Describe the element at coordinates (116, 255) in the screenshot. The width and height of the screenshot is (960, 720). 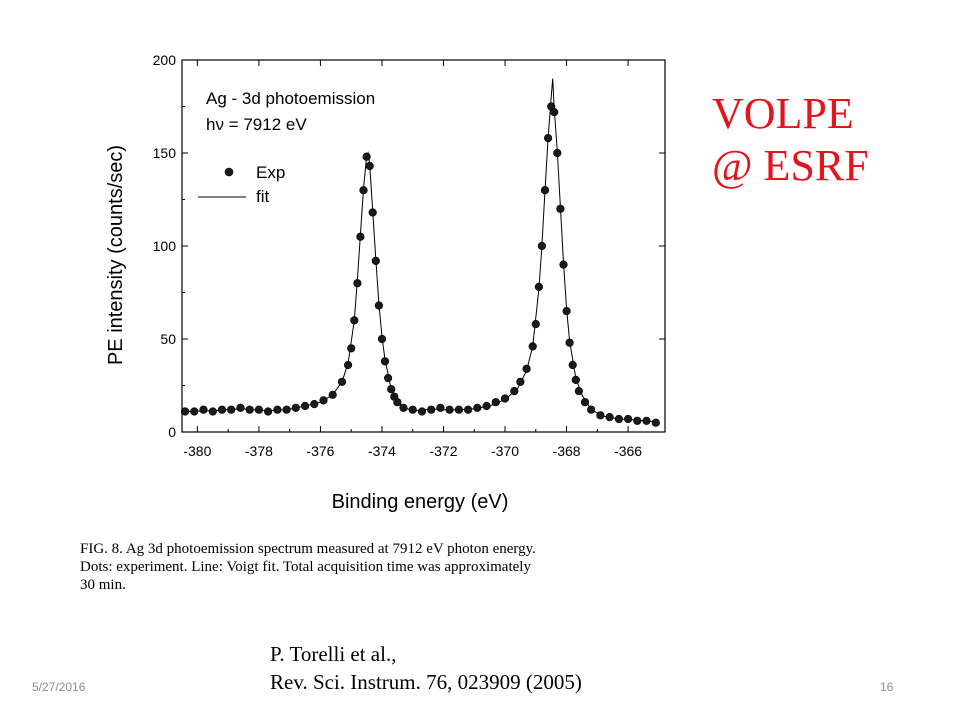
I see `y-axis-title: PE intensity (counts/sec)` at that location.